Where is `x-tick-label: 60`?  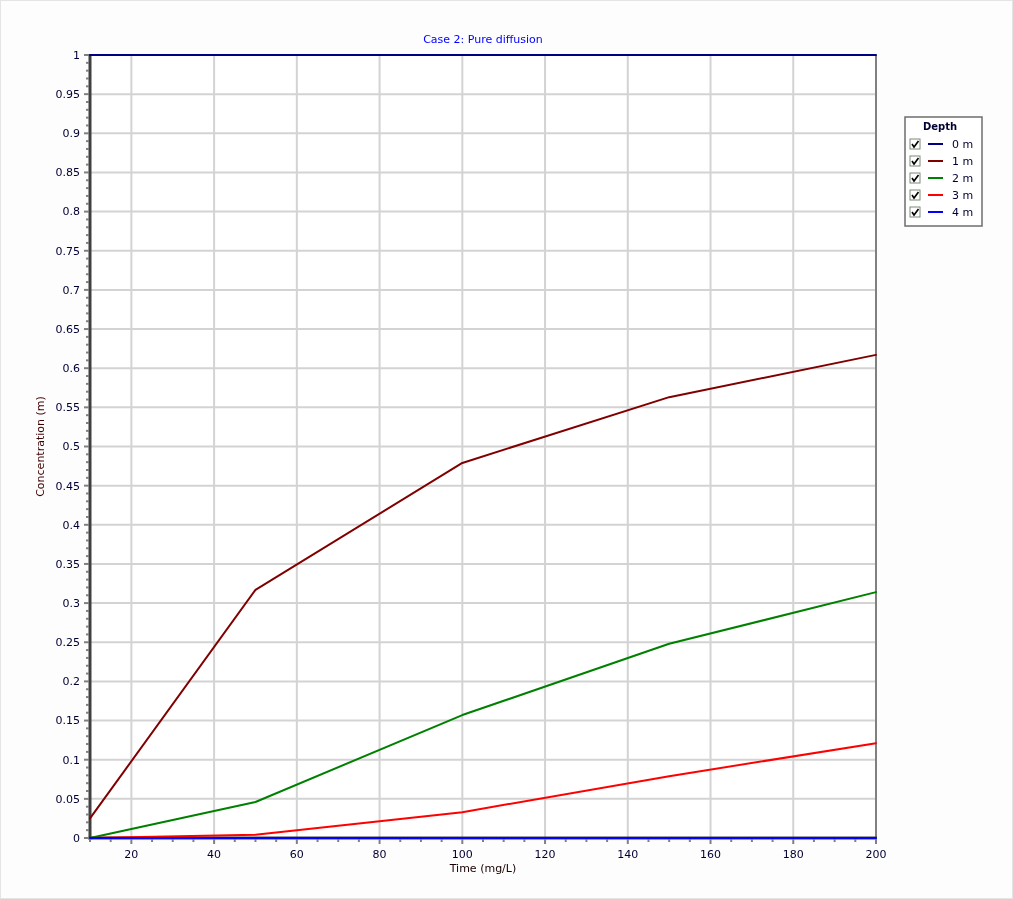 x-tick-label: 60 is located at coordinates (296, 854).